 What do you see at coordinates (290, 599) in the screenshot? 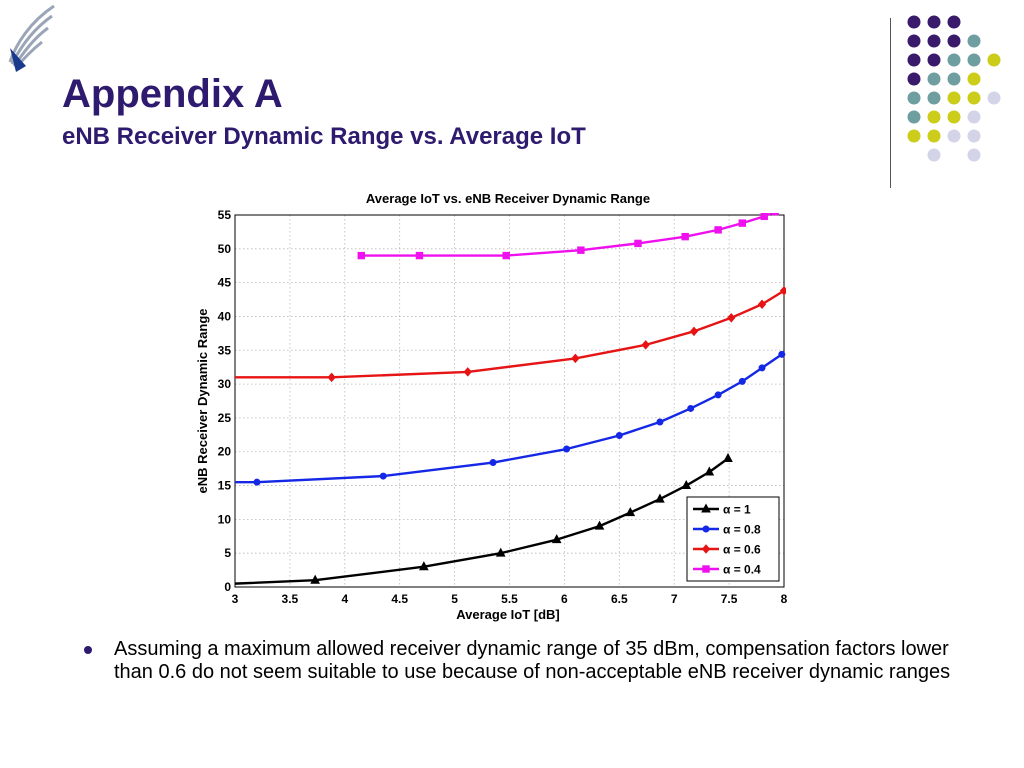
I see `x-tick-label: 3.5` at bounding box center [290, 599].